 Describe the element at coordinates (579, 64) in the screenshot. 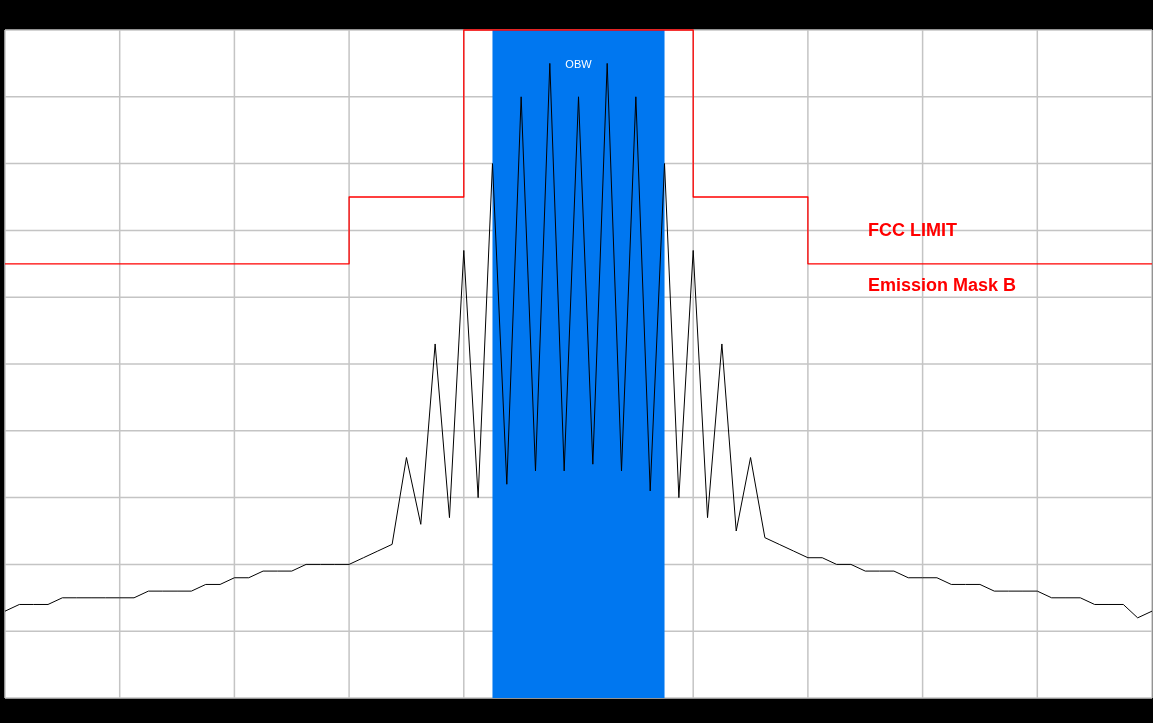

I see `annotation: OBW` at that location.